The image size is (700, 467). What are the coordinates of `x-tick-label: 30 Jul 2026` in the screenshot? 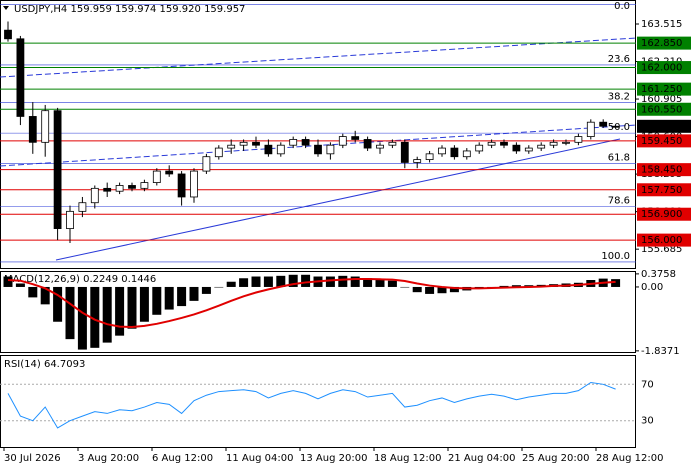 It's located at (32, 458).